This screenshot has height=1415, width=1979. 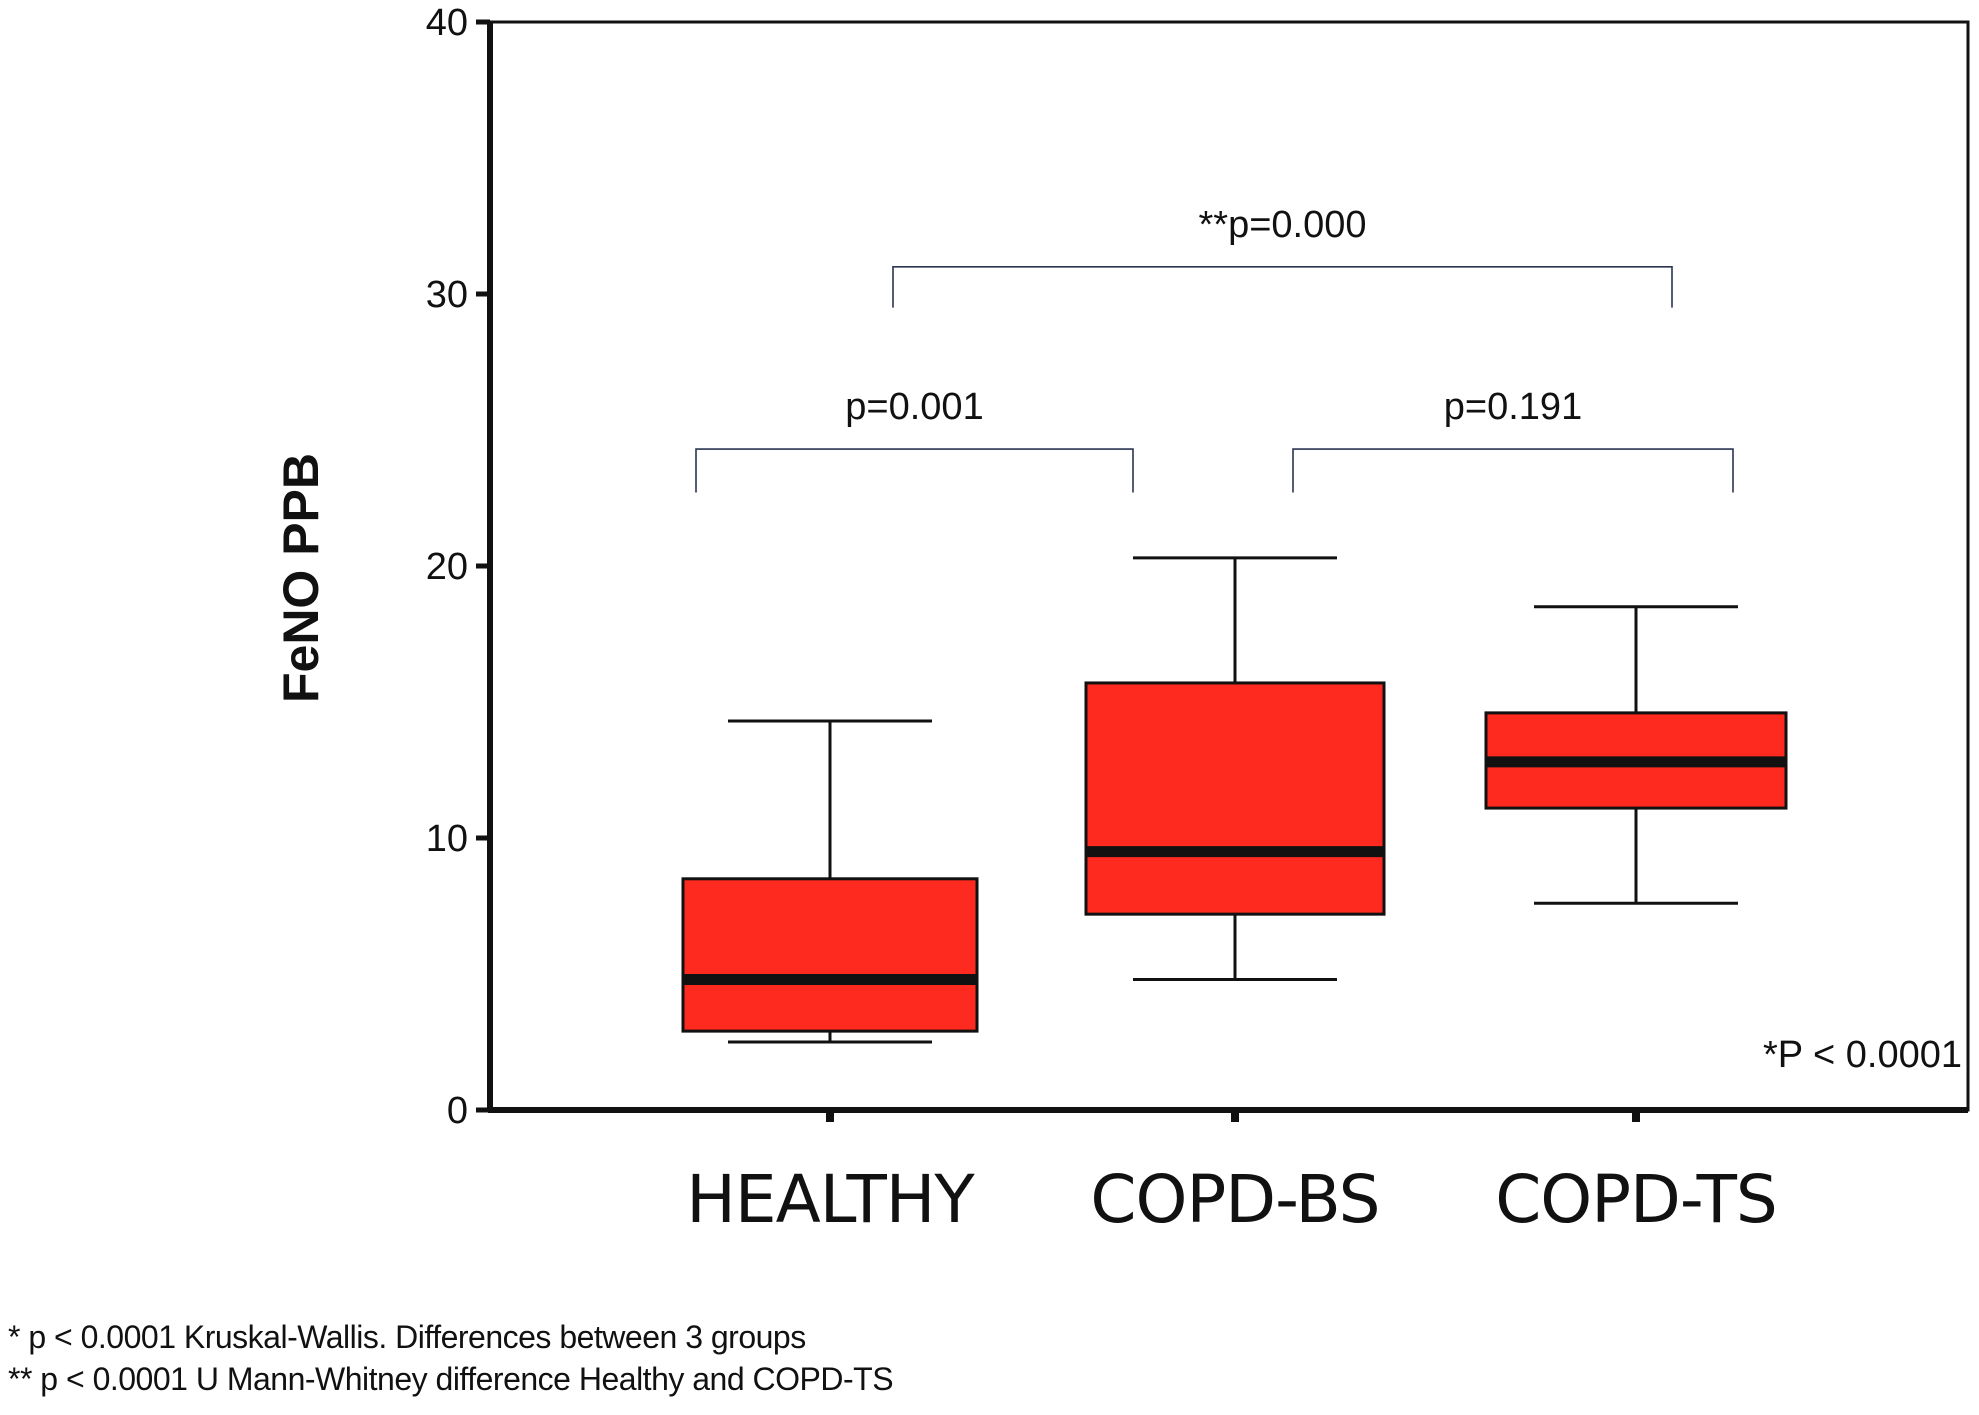 I want to click on x-tick-label-healthy: HEALTHY, so click(x=830, y=1199).